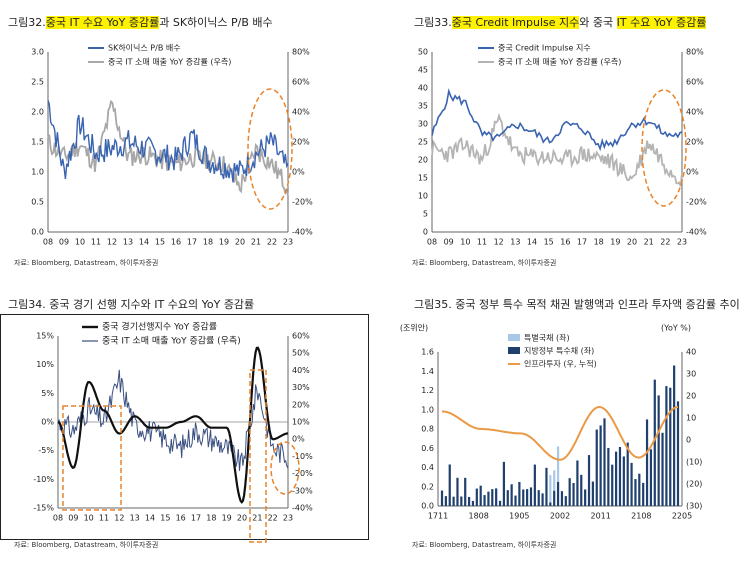  Describe the element at coordinates (47, 393) in the screenshot. I see `y-left-tick-label: 5%` at that location.